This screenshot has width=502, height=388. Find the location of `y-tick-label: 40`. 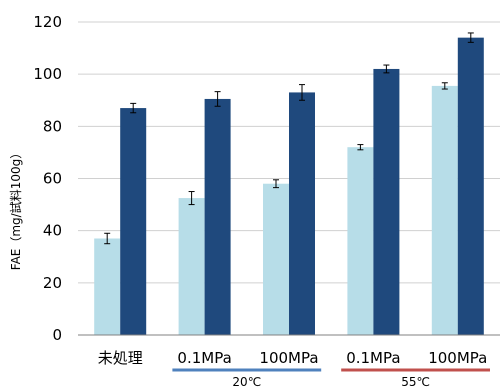

y-tick-label: 40 is located at coordinates (52, 231).